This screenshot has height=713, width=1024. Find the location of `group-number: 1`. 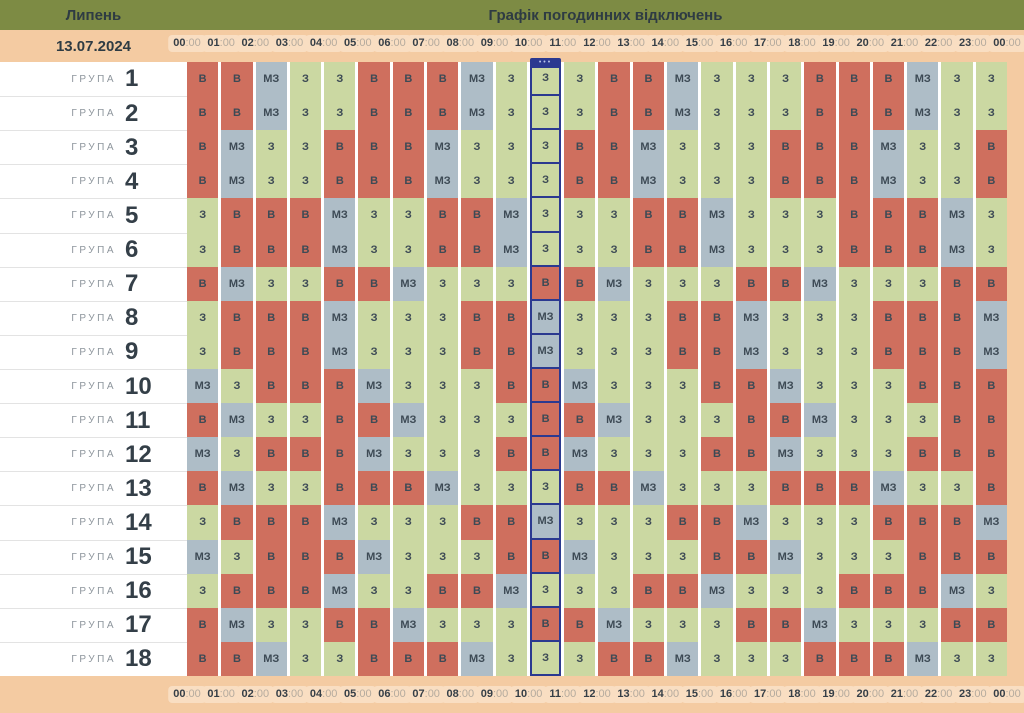

group-number: 1 is located at coordinates (132, 79).